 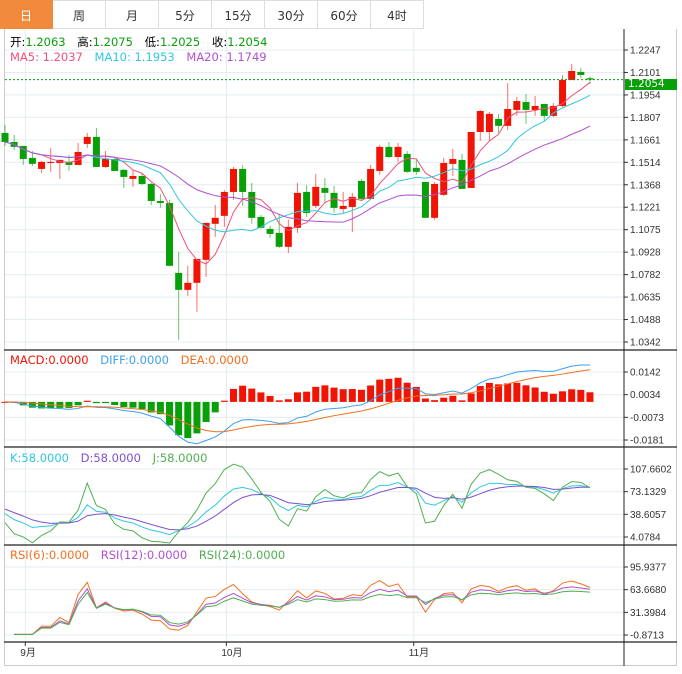 I want to click on tab-4: 15分, so click(x=238, y=14).